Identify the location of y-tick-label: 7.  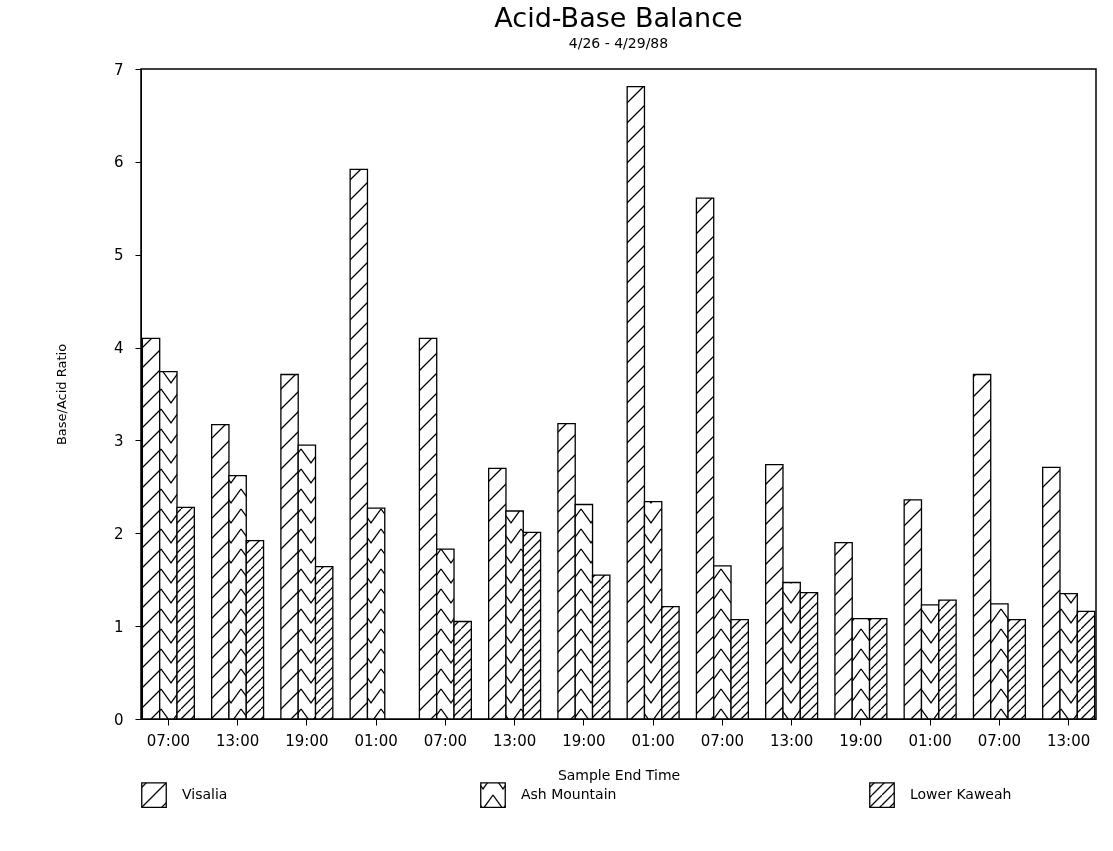
(118, 69).